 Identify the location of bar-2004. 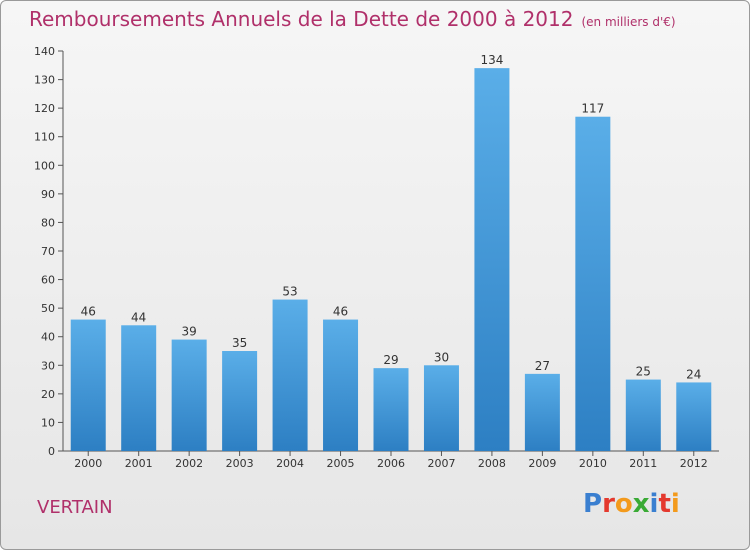
(290, 375).